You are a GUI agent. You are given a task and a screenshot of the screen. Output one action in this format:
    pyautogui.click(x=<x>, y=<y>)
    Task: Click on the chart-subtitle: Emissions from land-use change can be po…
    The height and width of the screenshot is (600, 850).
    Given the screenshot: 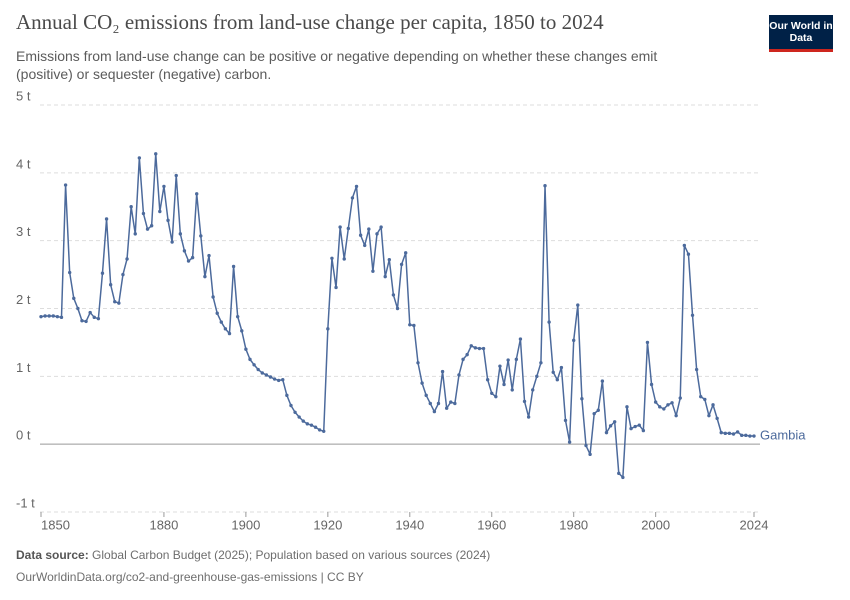 What is the action you would take?
    pyautogui.click(x=337, y=65)
    